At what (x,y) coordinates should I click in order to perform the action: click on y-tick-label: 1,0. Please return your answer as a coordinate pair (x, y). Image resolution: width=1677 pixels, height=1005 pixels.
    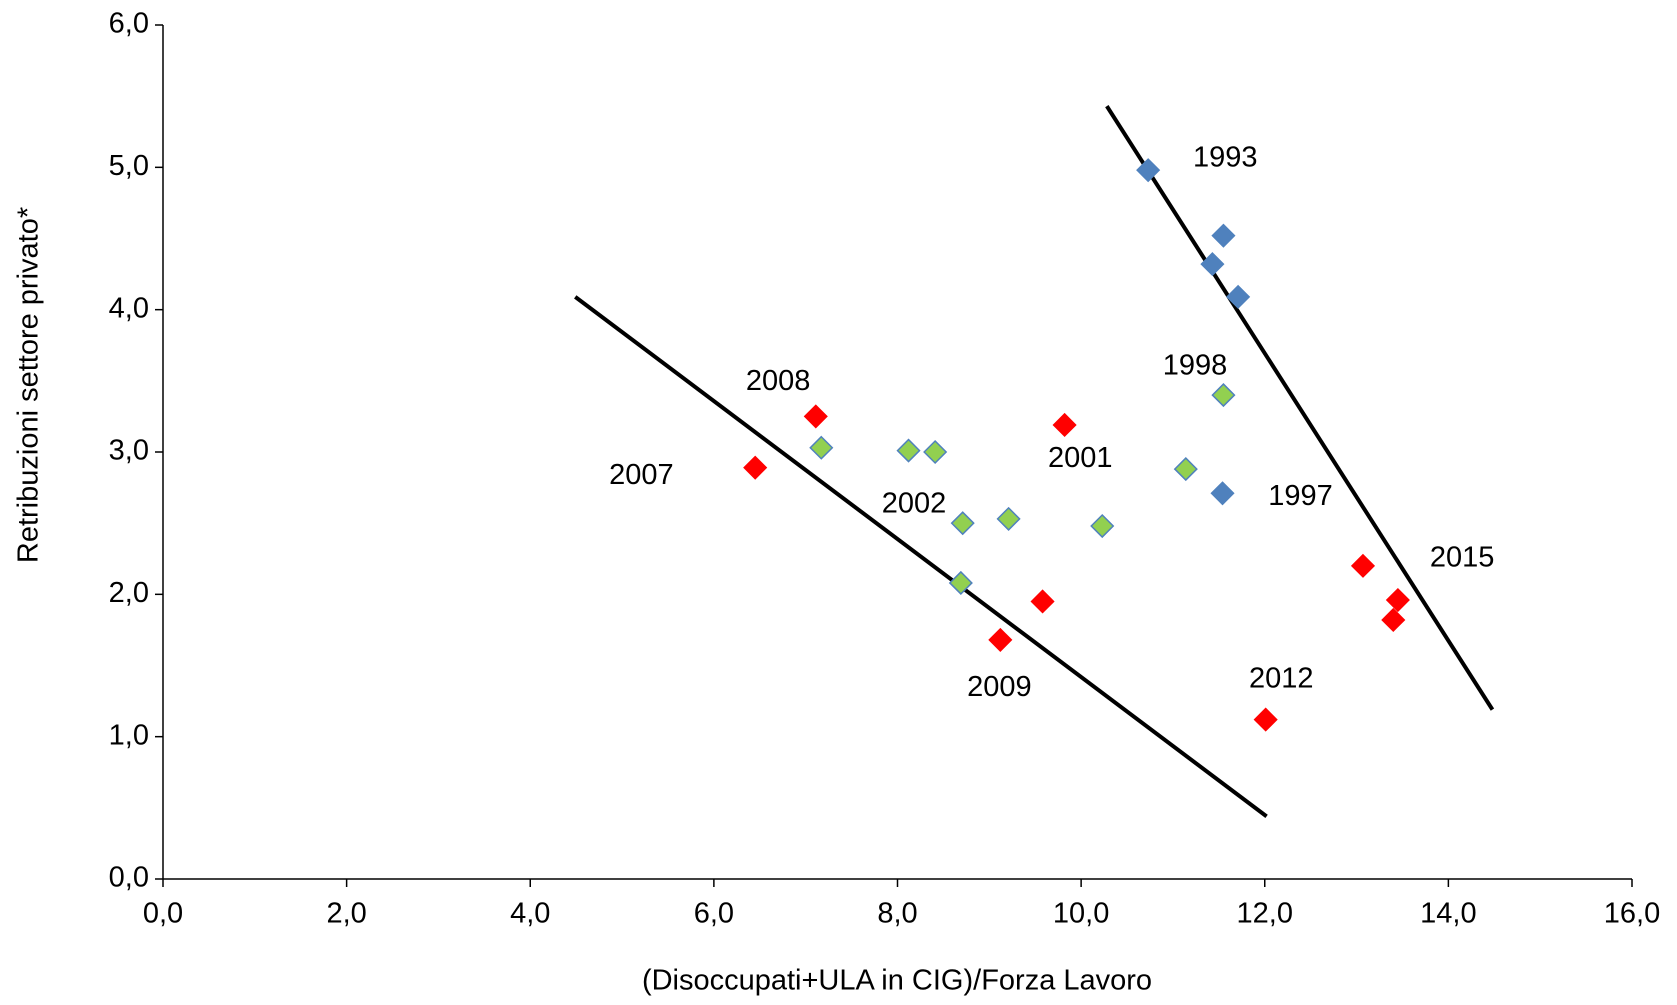
    Looking at the image, I should click on (129, 735).